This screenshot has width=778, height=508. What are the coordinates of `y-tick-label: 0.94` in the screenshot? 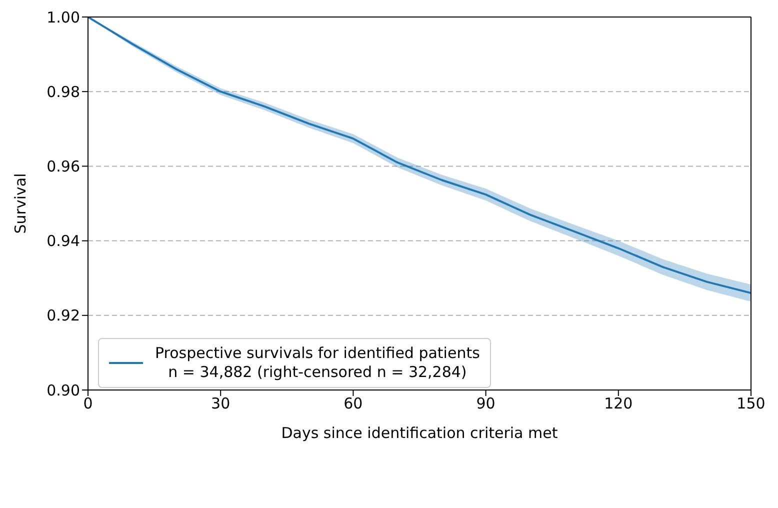 It's located at (63, 241).